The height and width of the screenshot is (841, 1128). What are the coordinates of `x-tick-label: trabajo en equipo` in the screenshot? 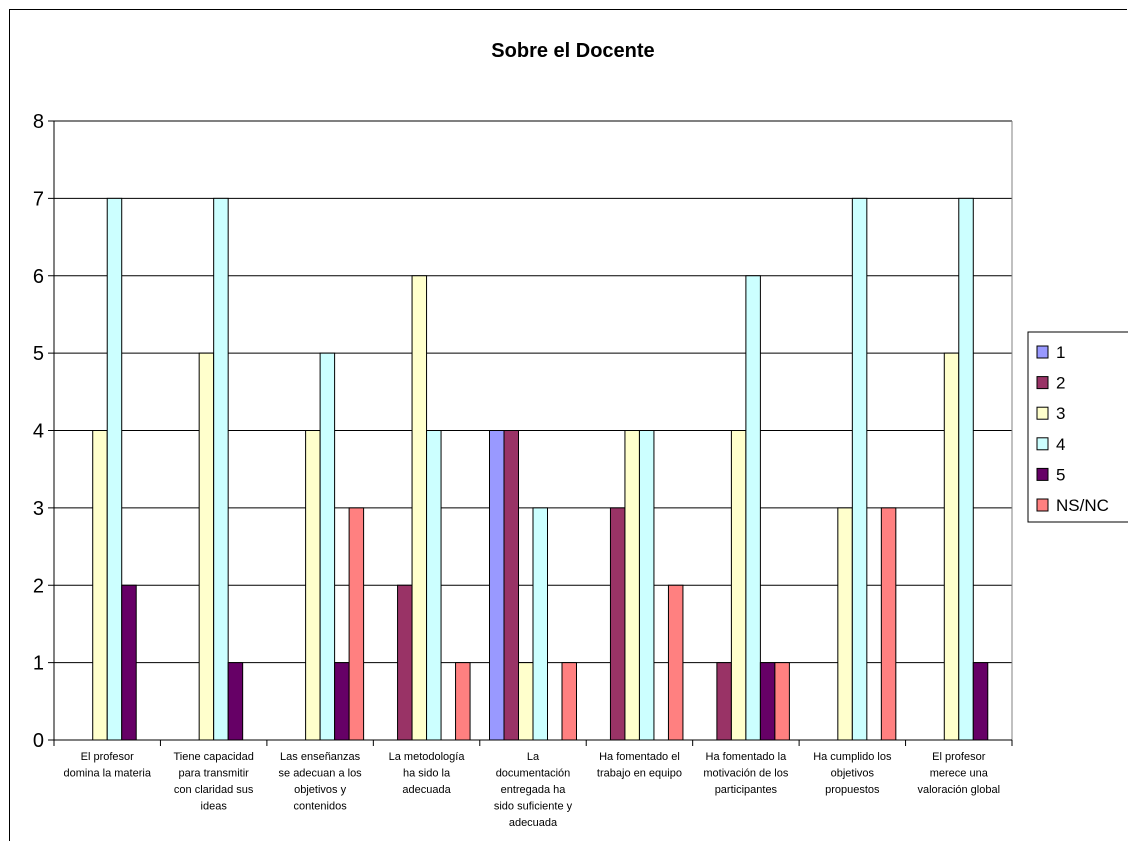 It's located at (639, 774).